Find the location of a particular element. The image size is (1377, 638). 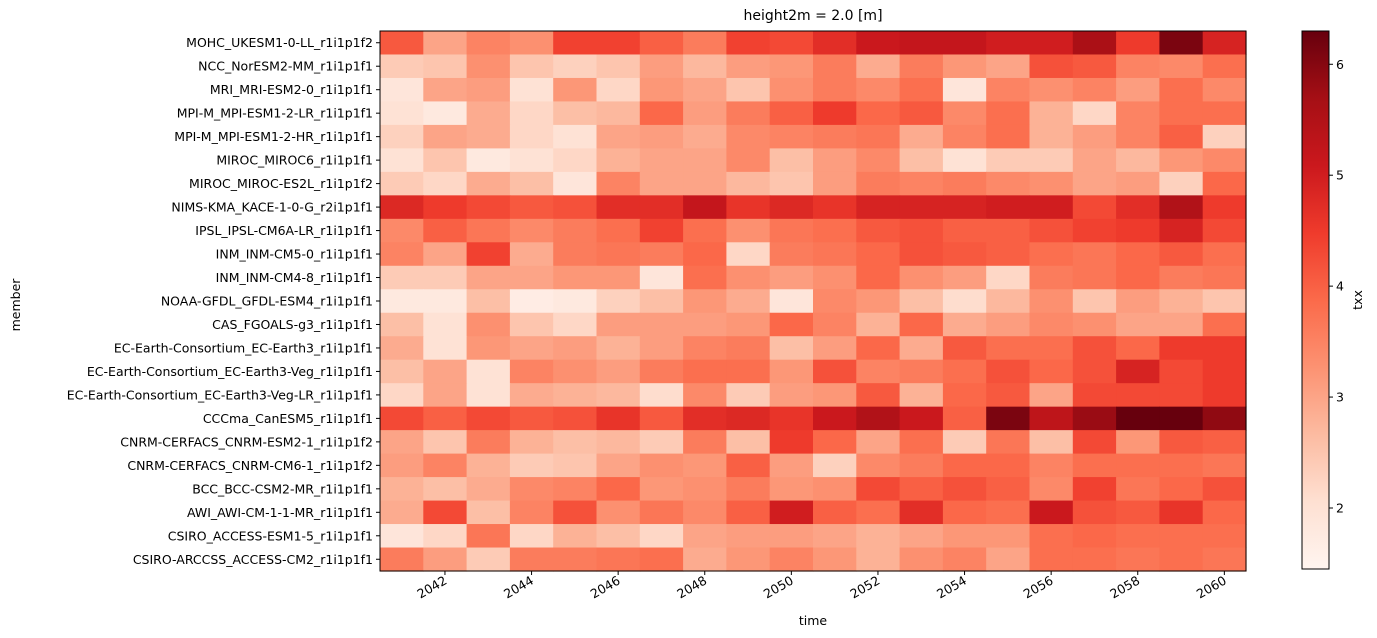

y-tick-label: MIROC_MIROC6_r1i1p1f1 is located at coordinates (294, 160).